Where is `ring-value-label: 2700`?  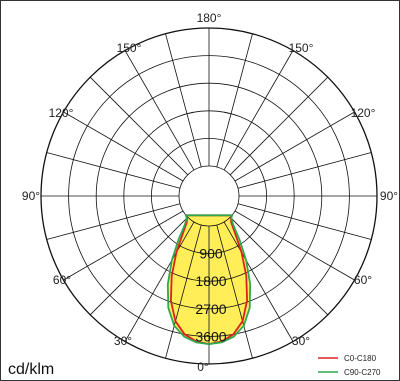
ring-value-label: 2700 is located at coordinates (210, 309).